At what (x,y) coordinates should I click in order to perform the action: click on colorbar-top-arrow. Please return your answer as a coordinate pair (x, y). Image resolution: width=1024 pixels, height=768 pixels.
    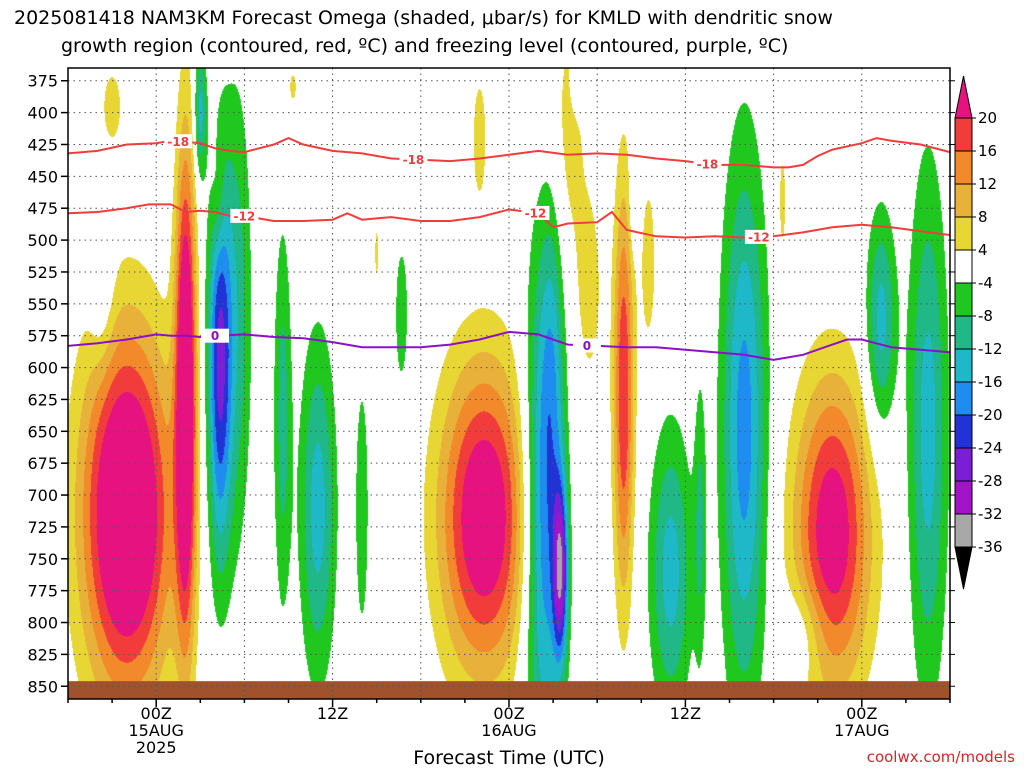
    Looking at the image, I should click on (963, 97).